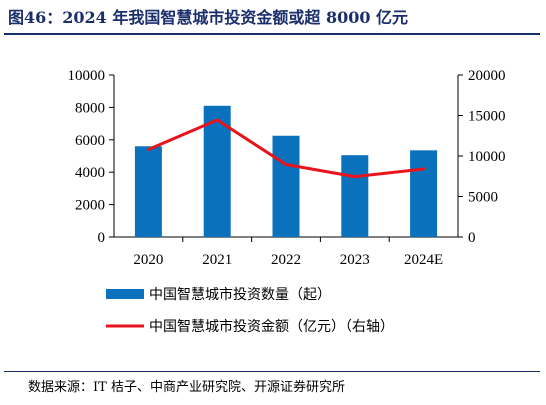 This screenshot has height=405, width=546. I want to click on x-tick-label: 2021, so click(217, 260).